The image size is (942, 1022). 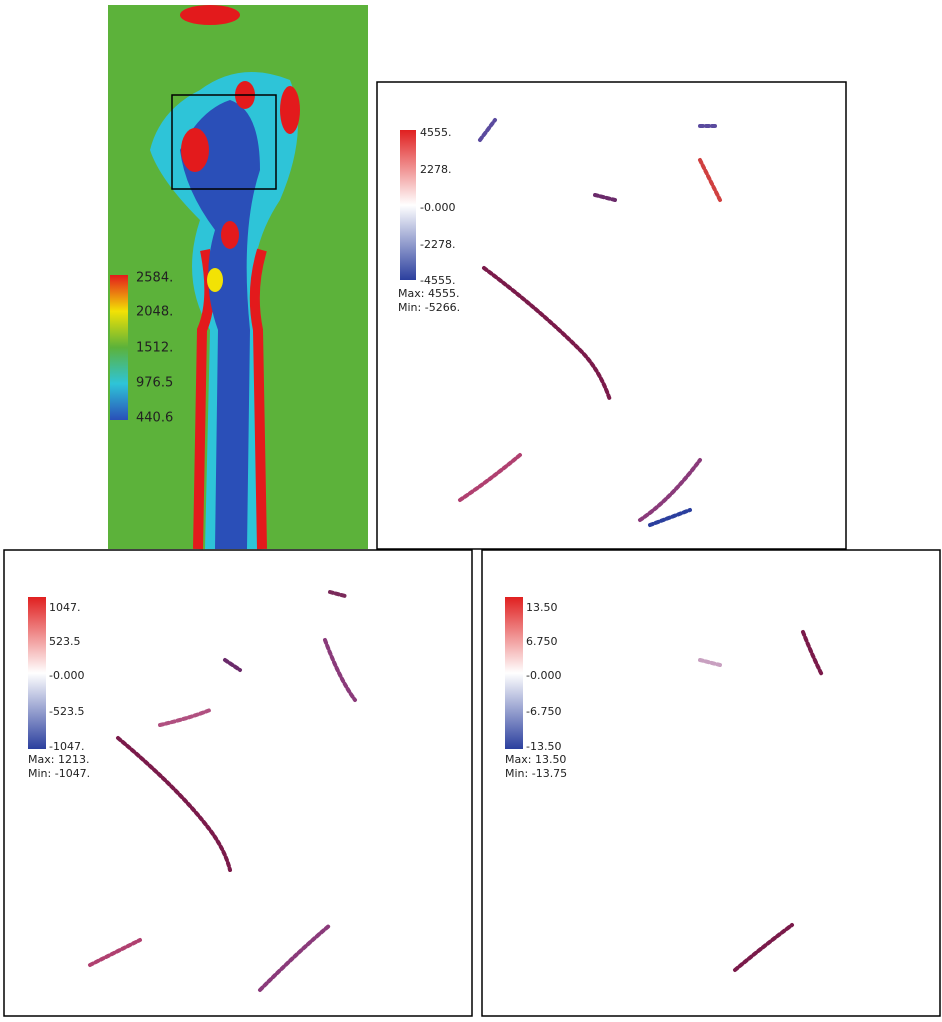 I want to click on min-label: Min: -13.75, so click(x=536, y=773).